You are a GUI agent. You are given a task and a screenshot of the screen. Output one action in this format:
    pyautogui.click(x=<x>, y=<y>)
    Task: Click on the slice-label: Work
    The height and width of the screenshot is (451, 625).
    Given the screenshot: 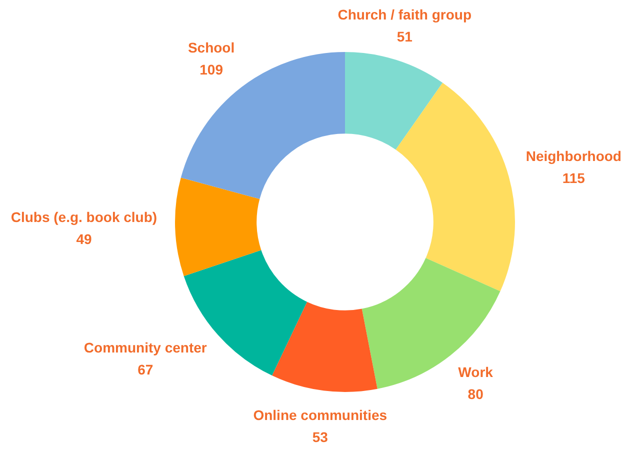 What is the action you would take?
    pyautogui.click(x=476, y=372)
    